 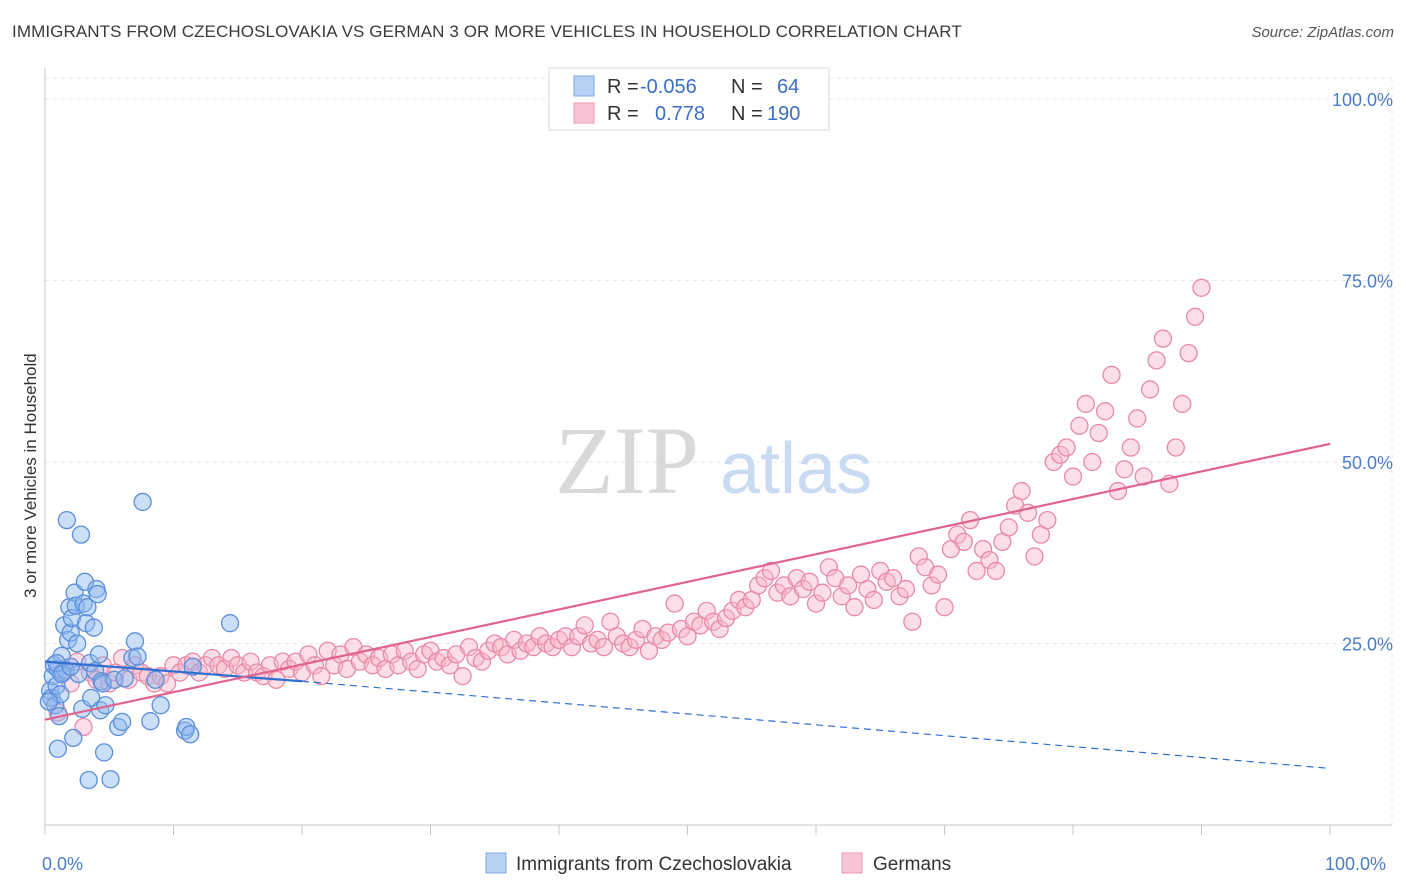 I want to click on y-tick-label-2: 75.0%, so click(x=1367, y=282).